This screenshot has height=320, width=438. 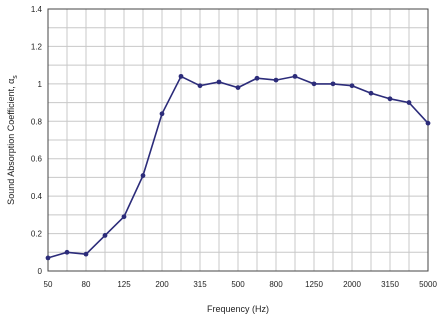 What do you see at coordinates (352, 284) in the screenshot?
I see `x-tick-label: 2000` at bounding box center [352, 284].